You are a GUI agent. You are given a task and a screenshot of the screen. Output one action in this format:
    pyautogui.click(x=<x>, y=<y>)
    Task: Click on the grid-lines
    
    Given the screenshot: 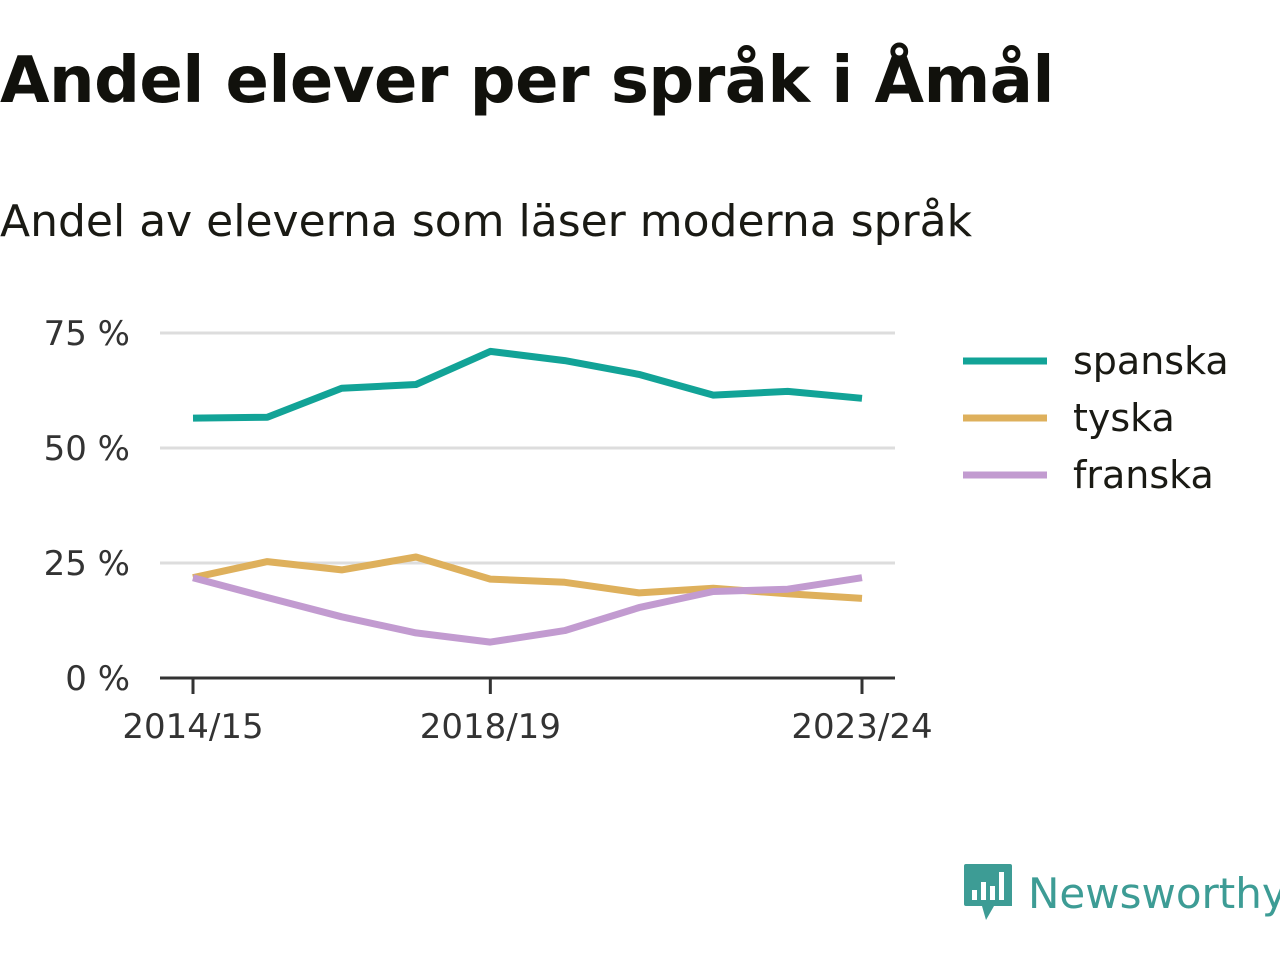 What is the action you would take?
    pyautogui.click(x=527, y=448)
    